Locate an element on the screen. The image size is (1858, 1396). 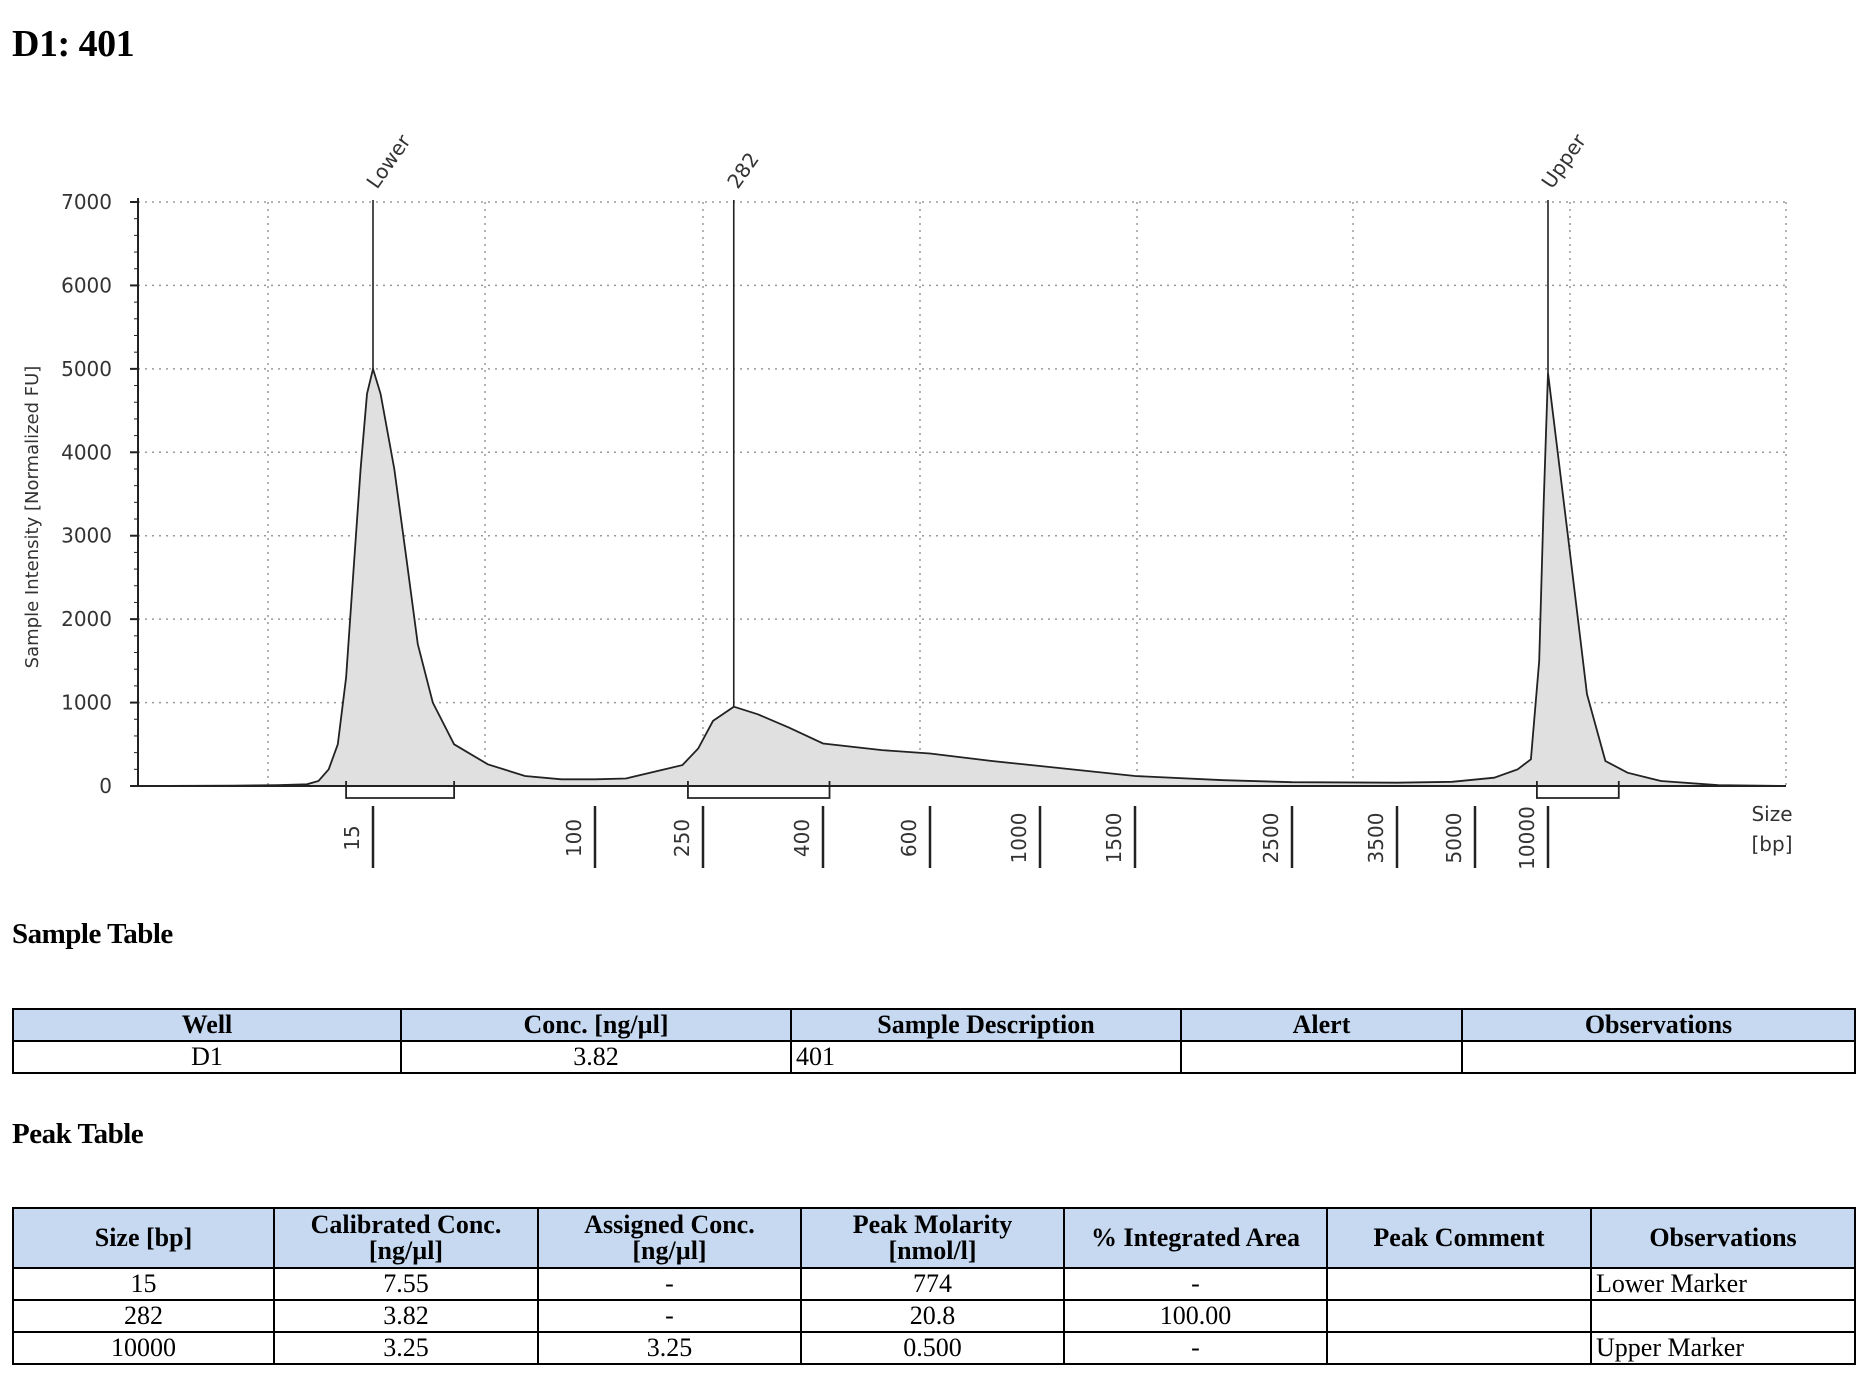
peak-cell-calibrated-conc: 3.25 is located at coordinates (406, 1348).